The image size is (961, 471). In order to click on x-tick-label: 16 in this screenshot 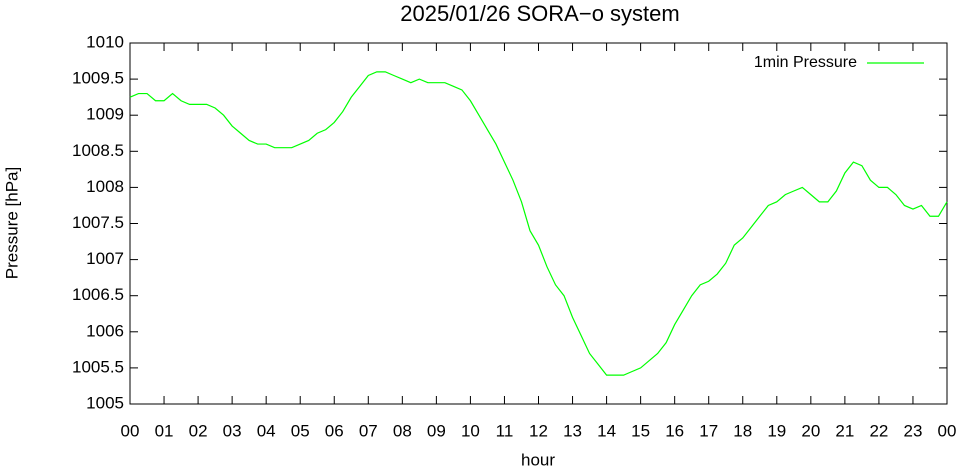, I will do `click(674, 430)`.